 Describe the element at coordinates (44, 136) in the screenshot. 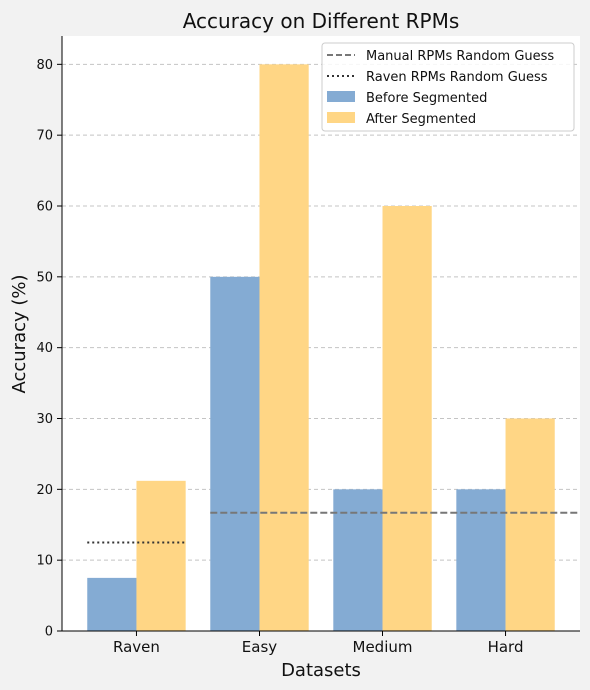

I see `y-tick-label: 70` at that location.